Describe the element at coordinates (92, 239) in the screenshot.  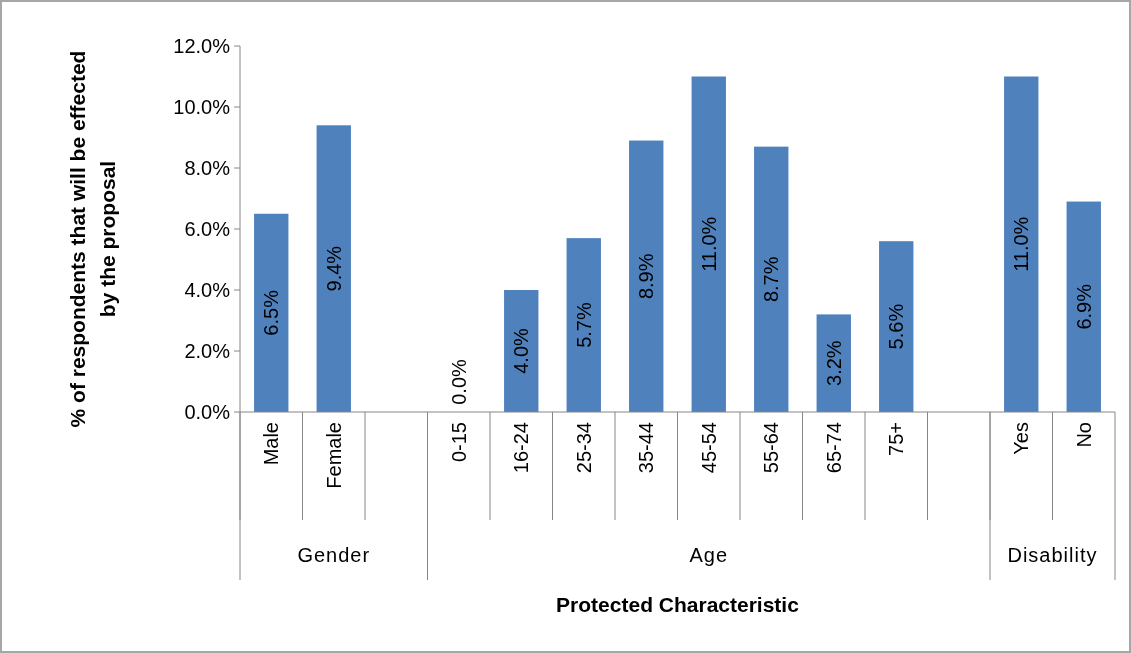
I see `y-axis-title: % of respondents that will be effected by the proposal` at that location.